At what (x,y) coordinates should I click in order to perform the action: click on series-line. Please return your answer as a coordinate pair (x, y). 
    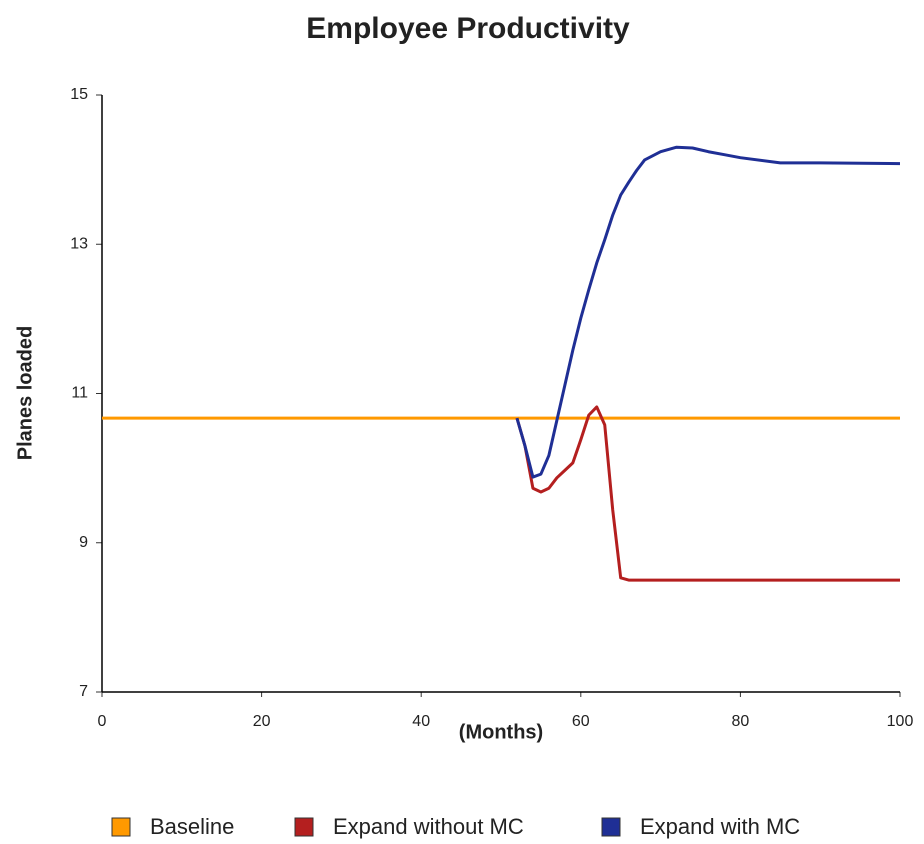
    Looking at the image, I should click on (707, 493).